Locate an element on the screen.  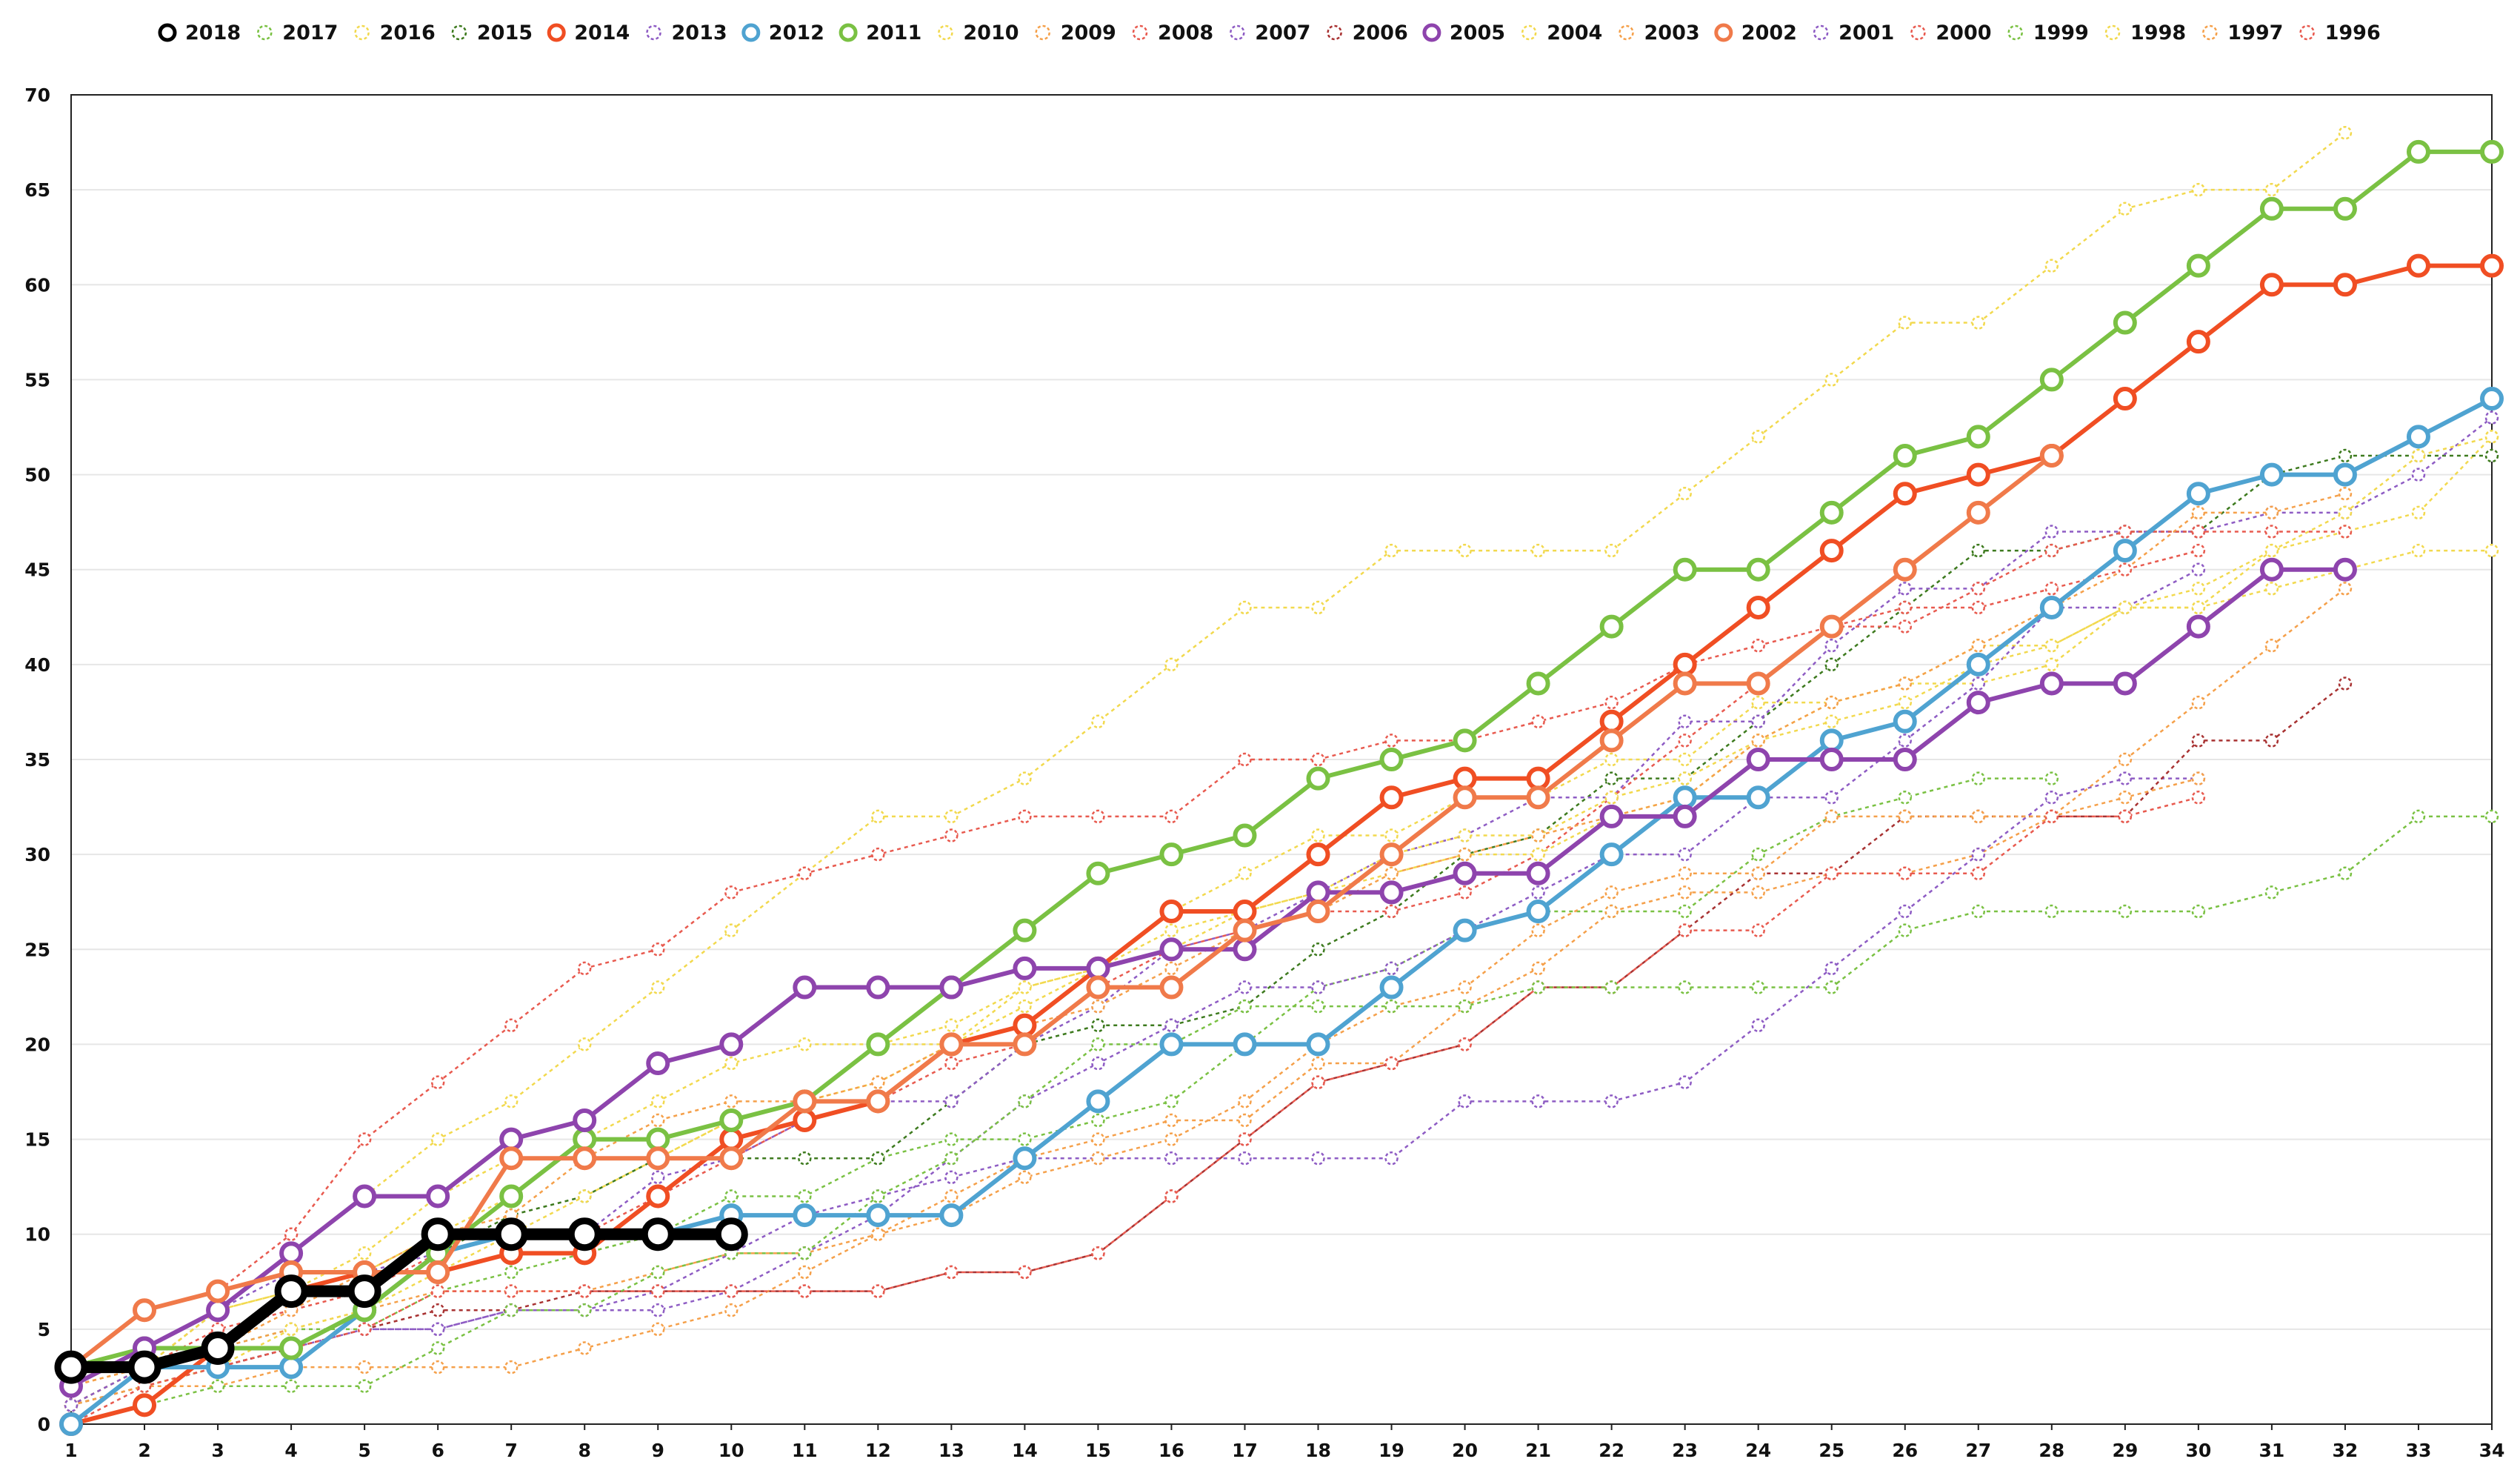
legend-label: 2011 is located at coordinates (893, 32).